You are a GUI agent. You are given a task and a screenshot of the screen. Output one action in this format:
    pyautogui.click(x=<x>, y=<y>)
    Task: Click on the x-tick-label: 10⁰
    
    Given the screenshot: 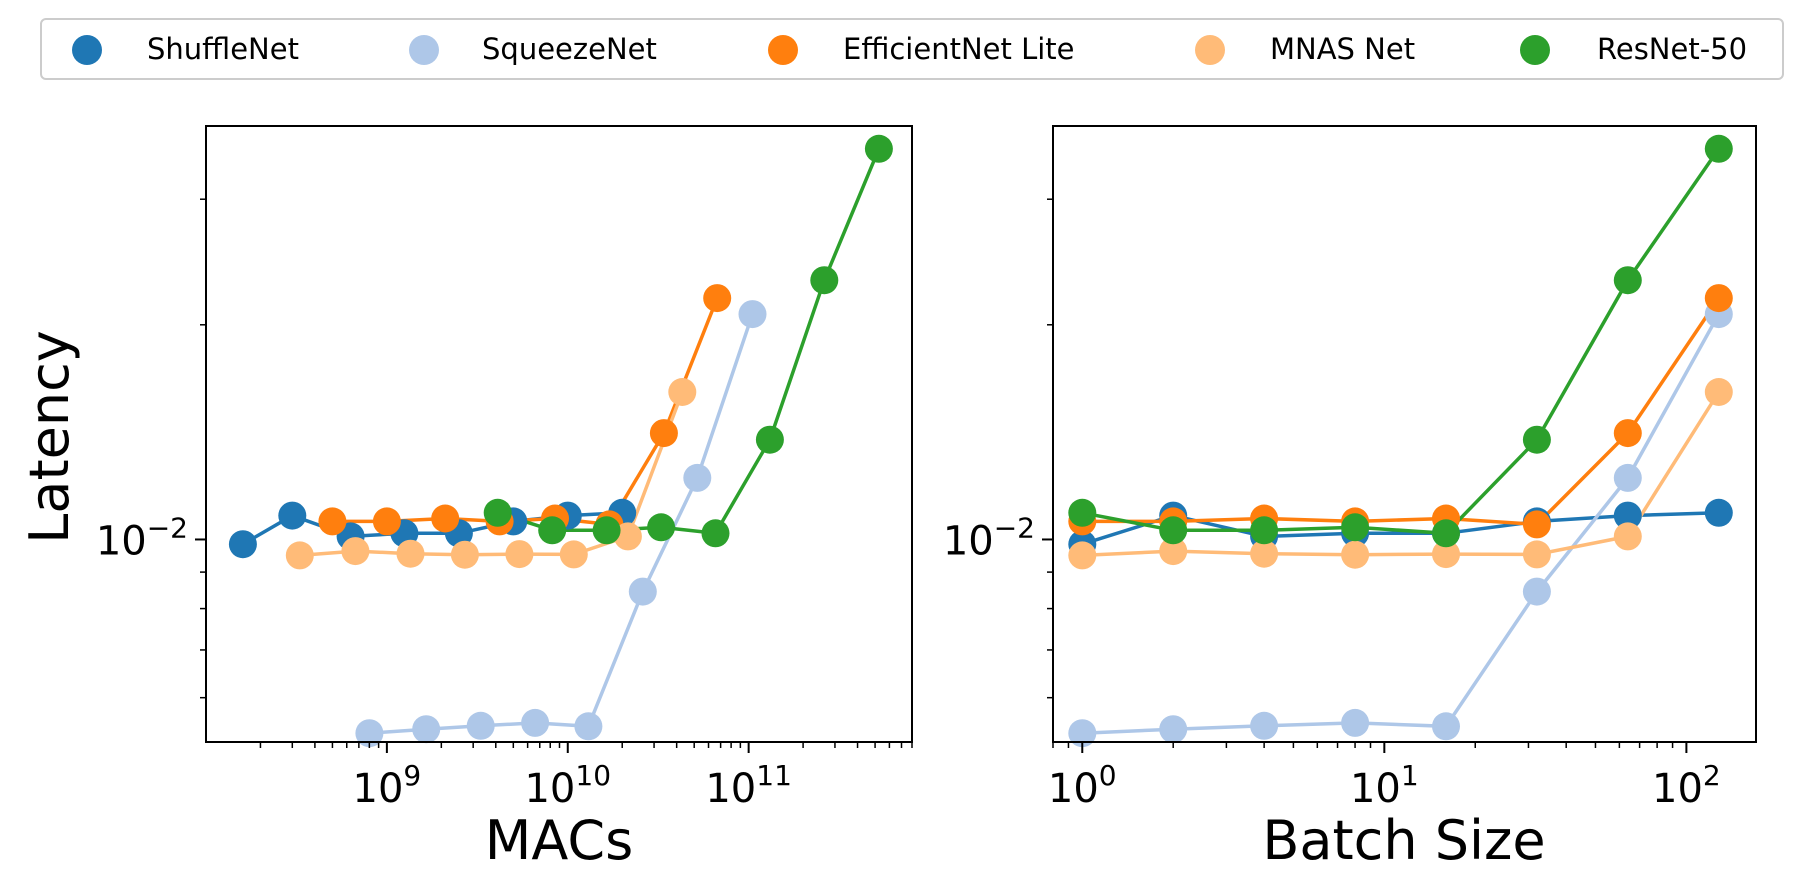 What is the action you would take?
    pyautogui.click(x=1082, y=785)
    